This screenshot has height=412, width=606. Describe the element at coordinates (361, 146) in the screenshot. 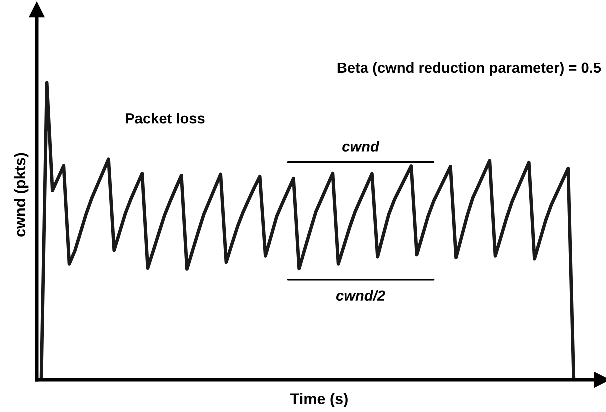

I see `annotation: cwnd` at that location.